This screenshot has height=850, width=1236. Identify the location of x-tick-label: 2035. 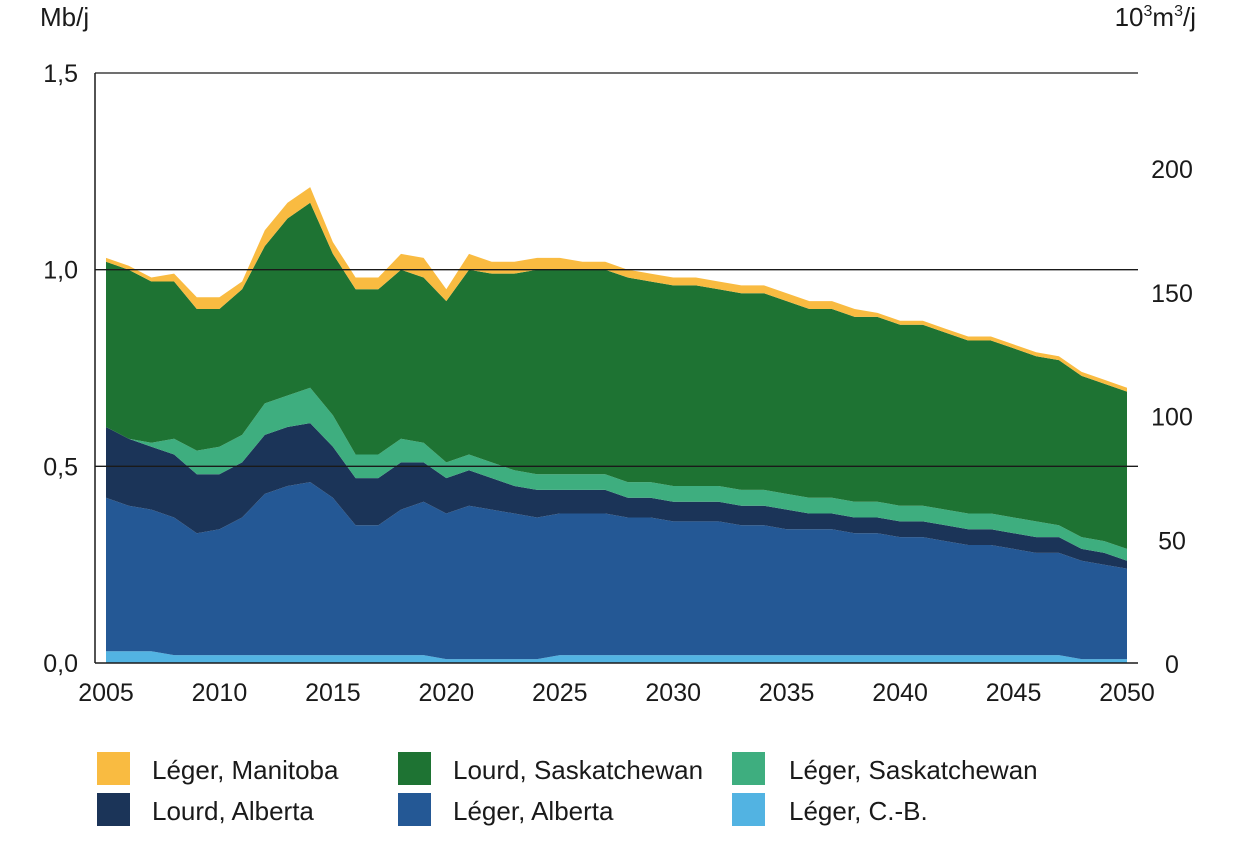
(787, 693).